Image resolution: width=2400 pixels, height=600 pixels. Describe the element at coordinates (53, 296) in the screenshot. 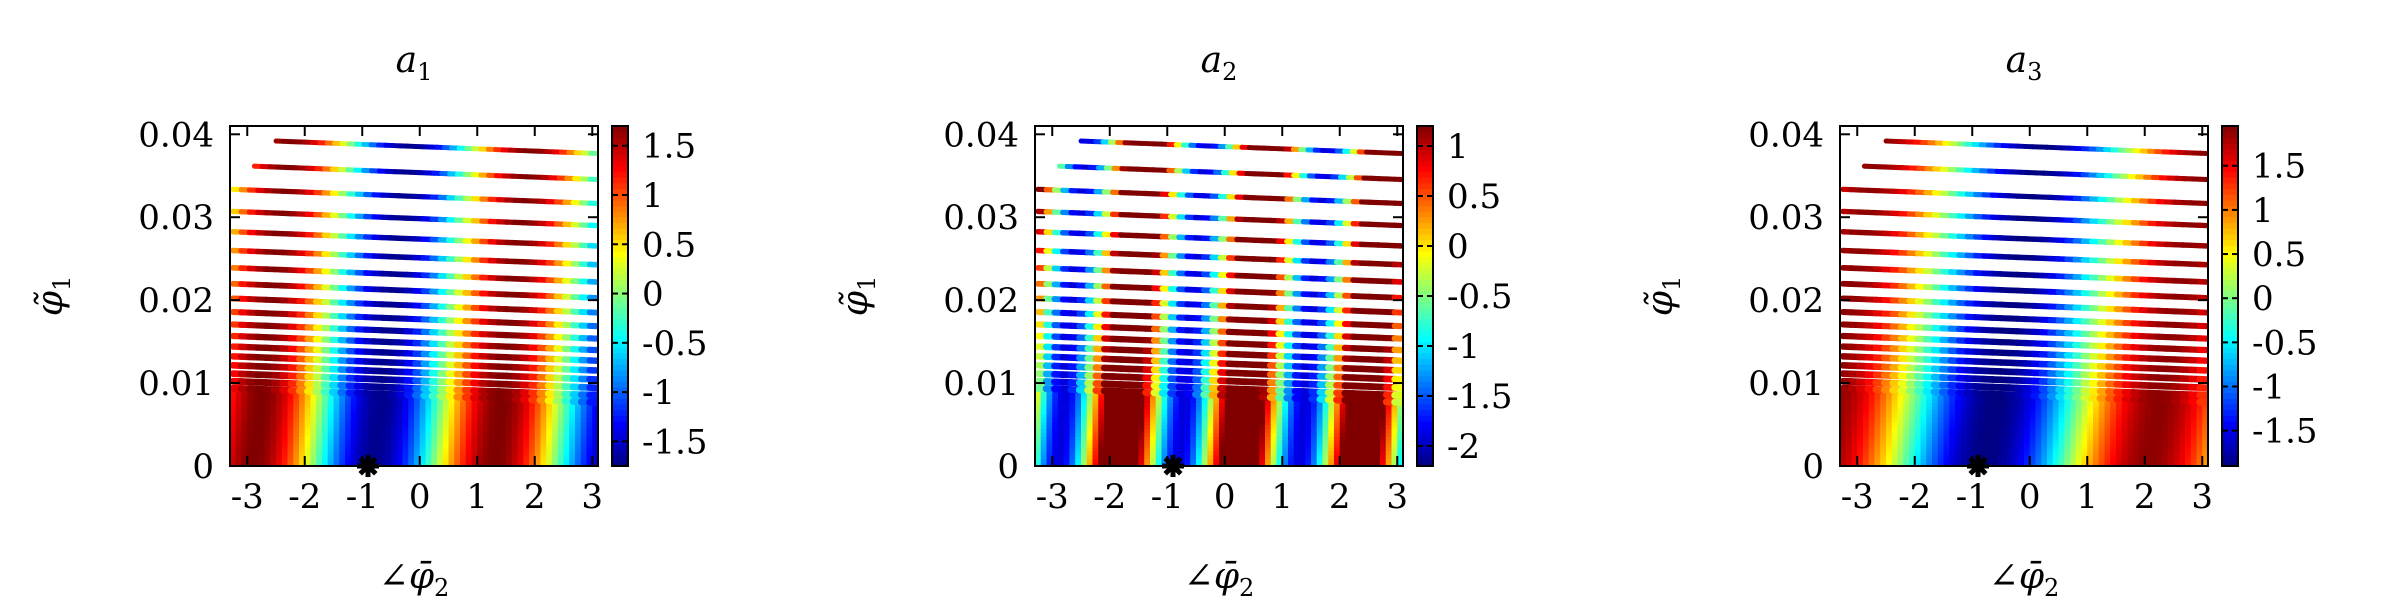

I see `y-axis-label-1: φ̃1` at that location.